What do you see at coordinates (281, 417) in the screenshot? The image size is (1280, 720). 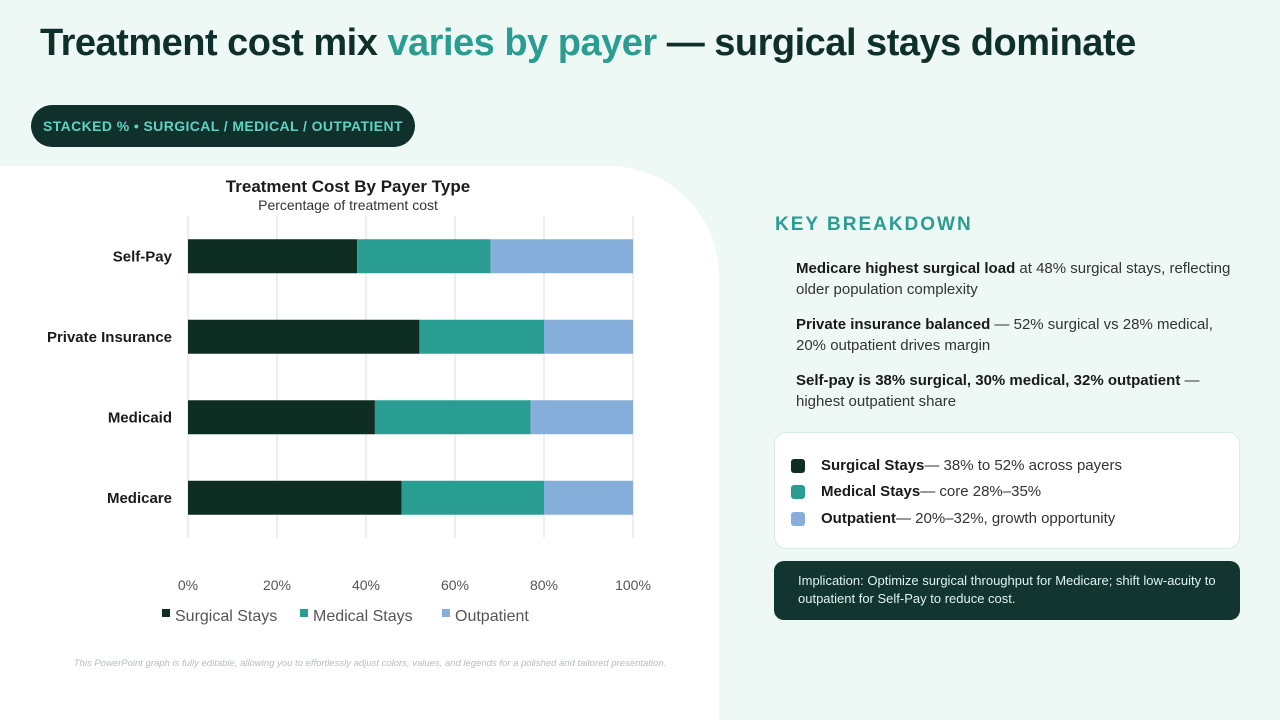 I see `bar-surgical-stays-medicaid` at bounding box center [281, 417].